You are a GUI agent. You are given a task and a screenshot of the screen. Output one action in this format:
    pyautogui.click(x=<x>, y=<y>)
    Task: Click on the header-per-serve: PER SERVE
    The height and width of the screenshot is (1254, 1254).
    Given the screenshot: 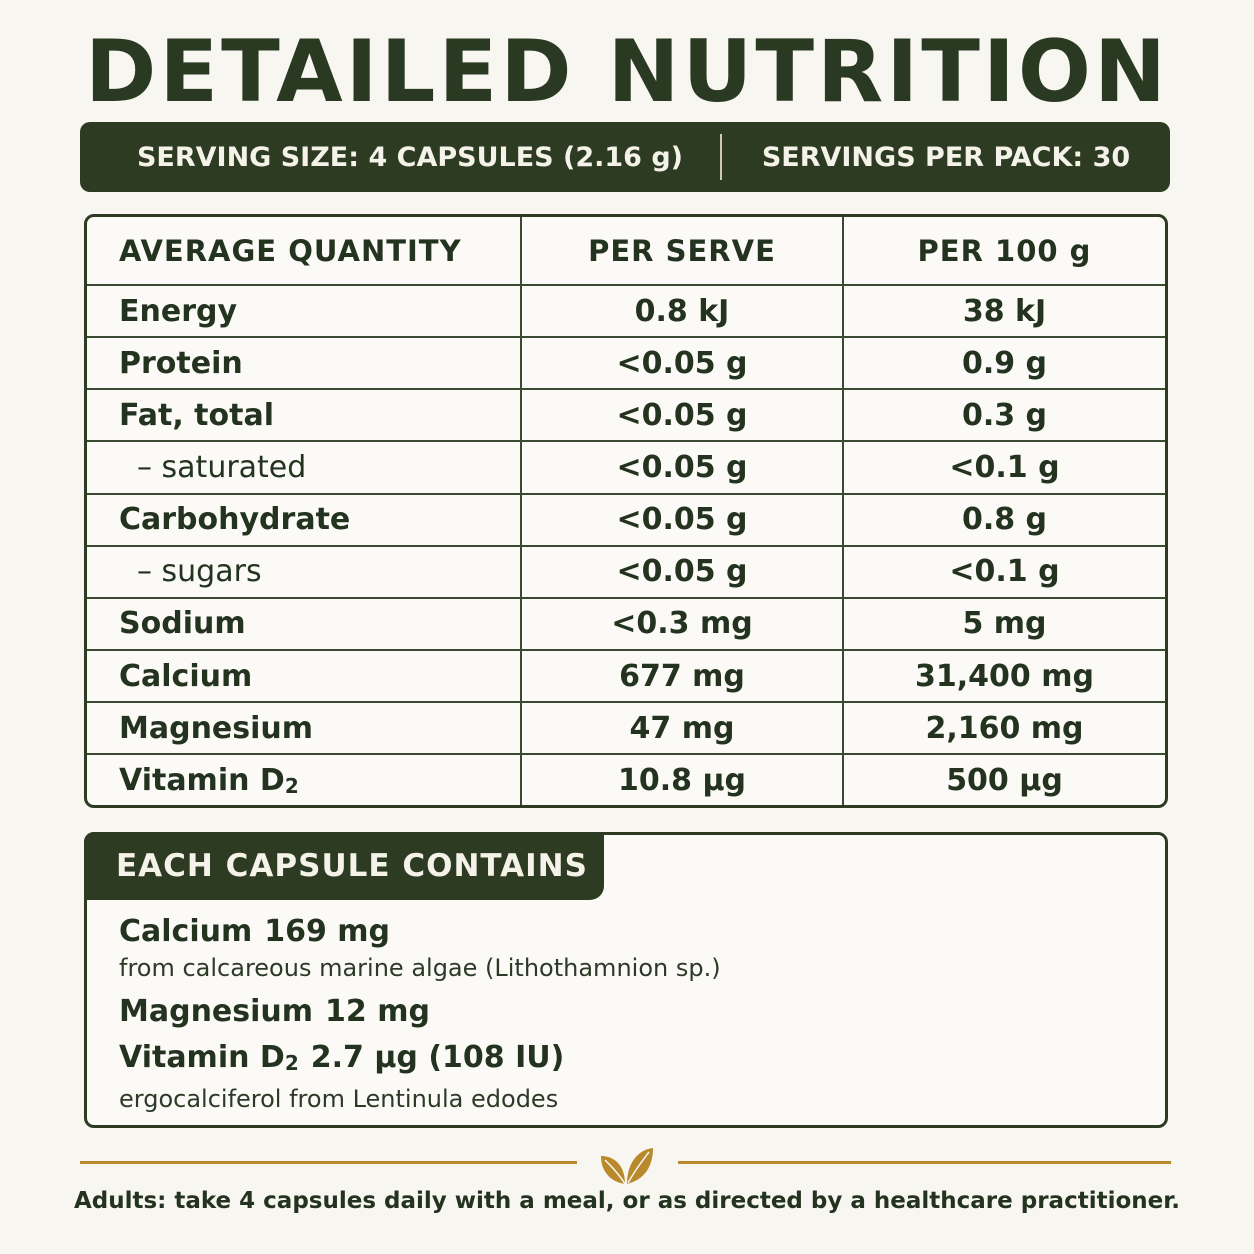 What is the action you would take?
    pyautogui.click(x=681, y=251)
    